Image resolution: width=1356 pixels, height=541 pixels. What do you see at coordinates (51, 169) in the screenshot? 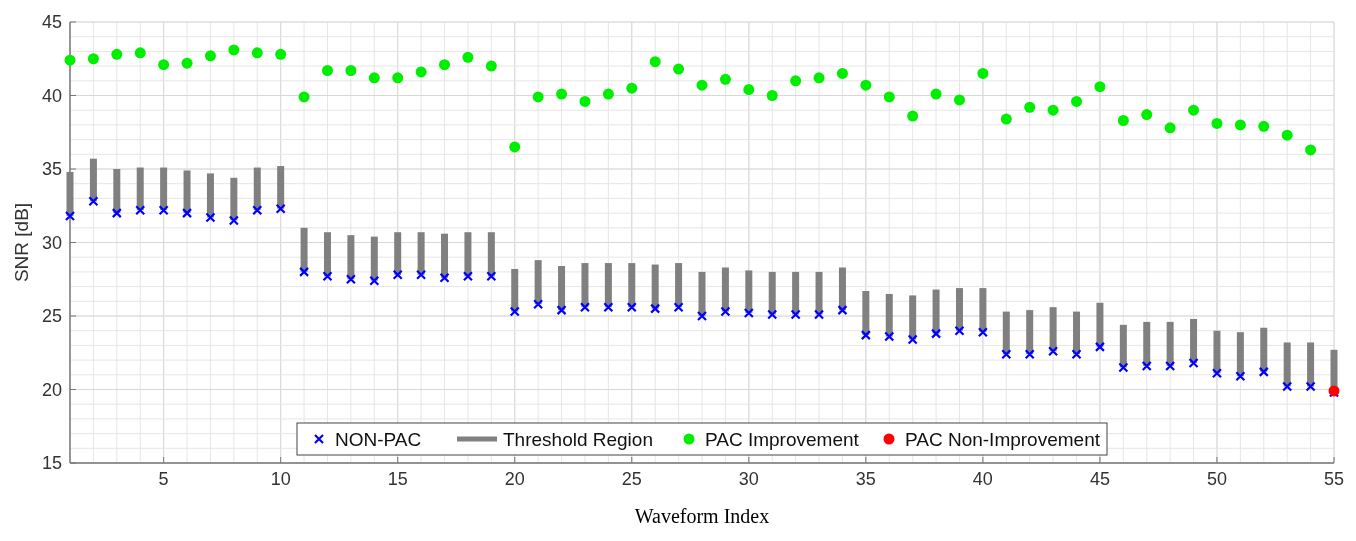
I see `y-tick-label: 35` at bounding box center [51, 169].